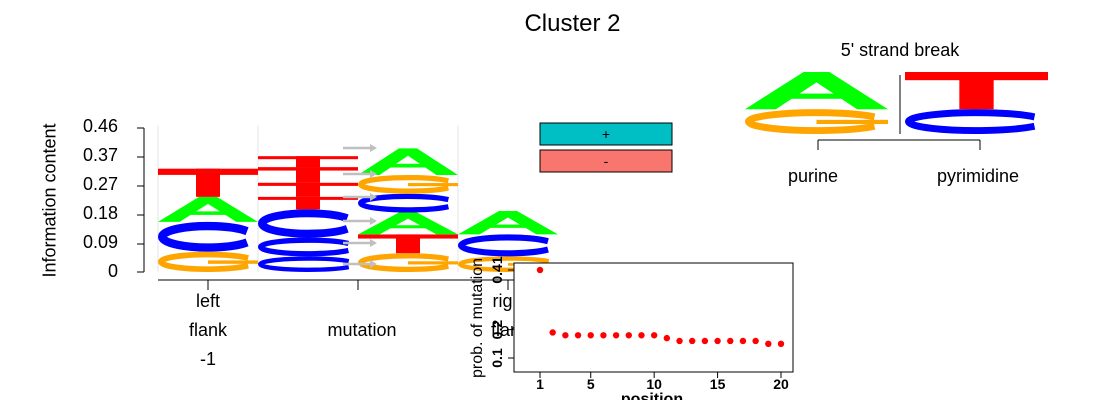 This screenshot has width=1100, height=400. Describe the element at coordinates (141, 200) in the screenshot. I see `y-axis` at that location.